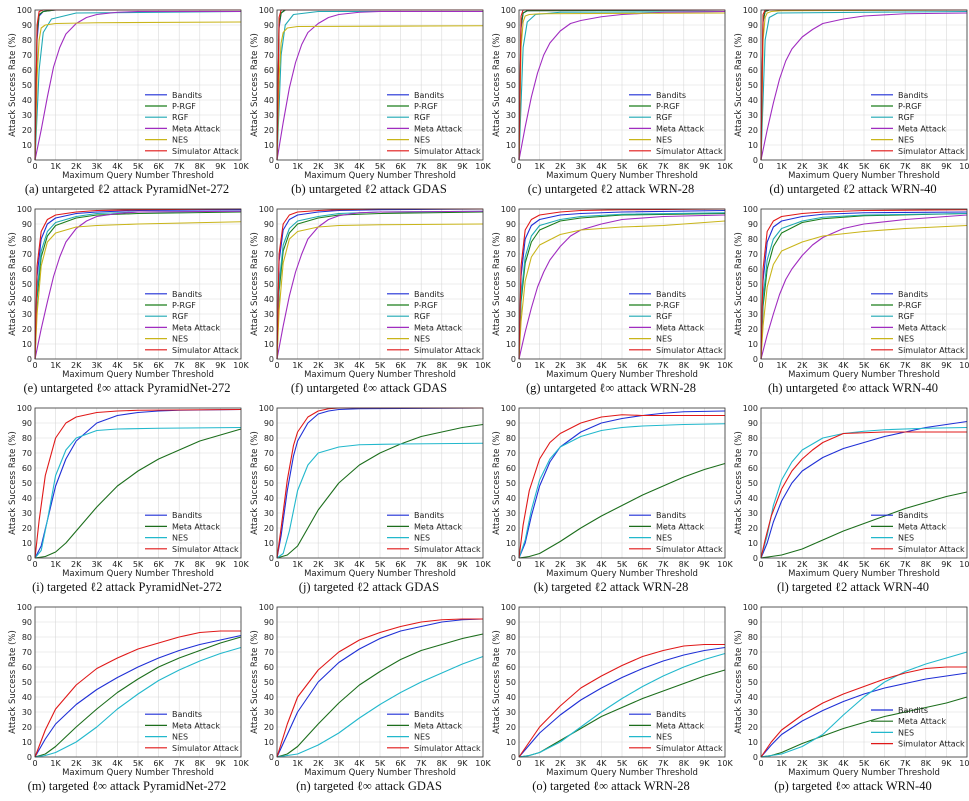  Describe the element at coordinates (511, 528) in the screenshot. I see `y-tick-label: 20` at that location.